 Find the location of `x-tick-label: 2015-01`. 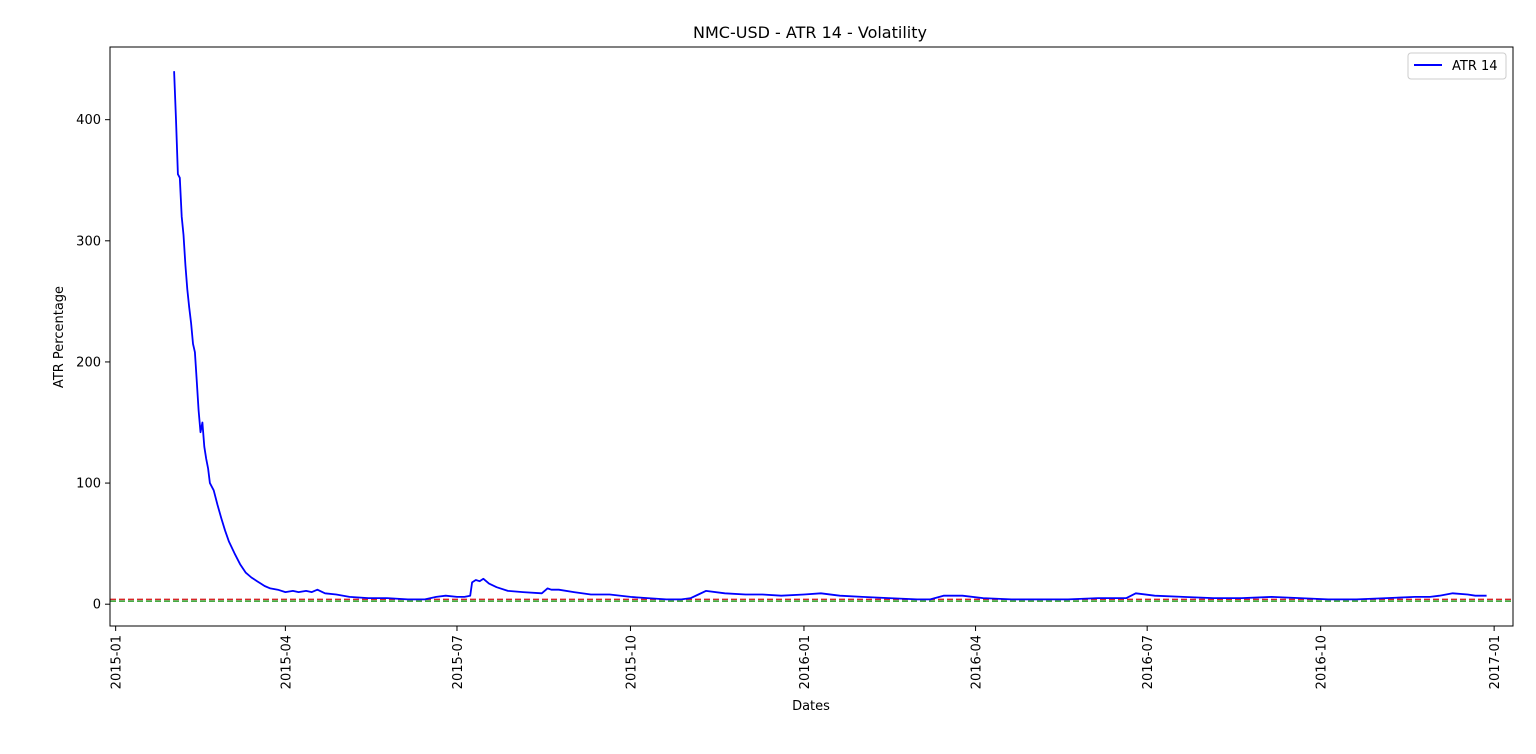

x-tick-label: 2015-01 is located at coordinates (117, 662).